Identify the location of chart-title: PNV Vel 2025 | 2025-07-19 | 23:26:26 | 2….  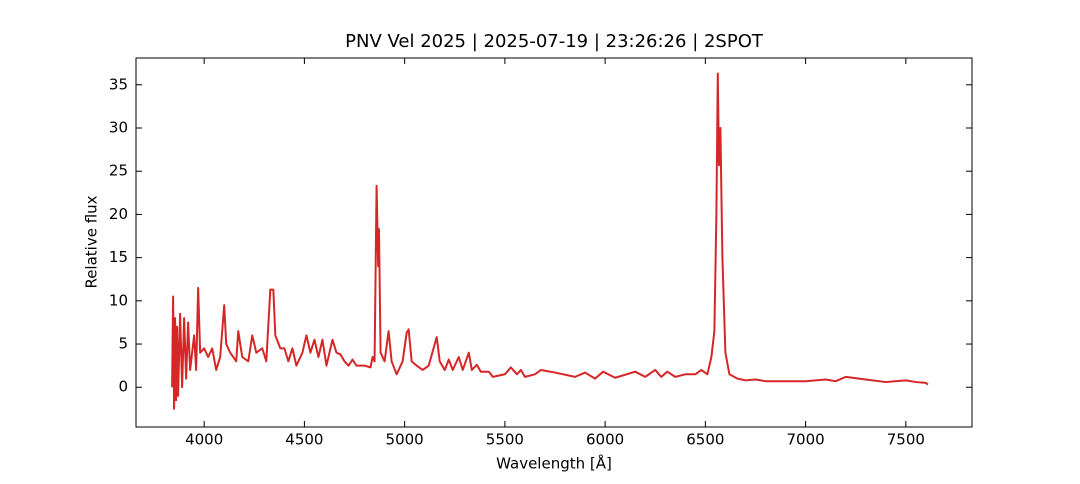
(554, 41).